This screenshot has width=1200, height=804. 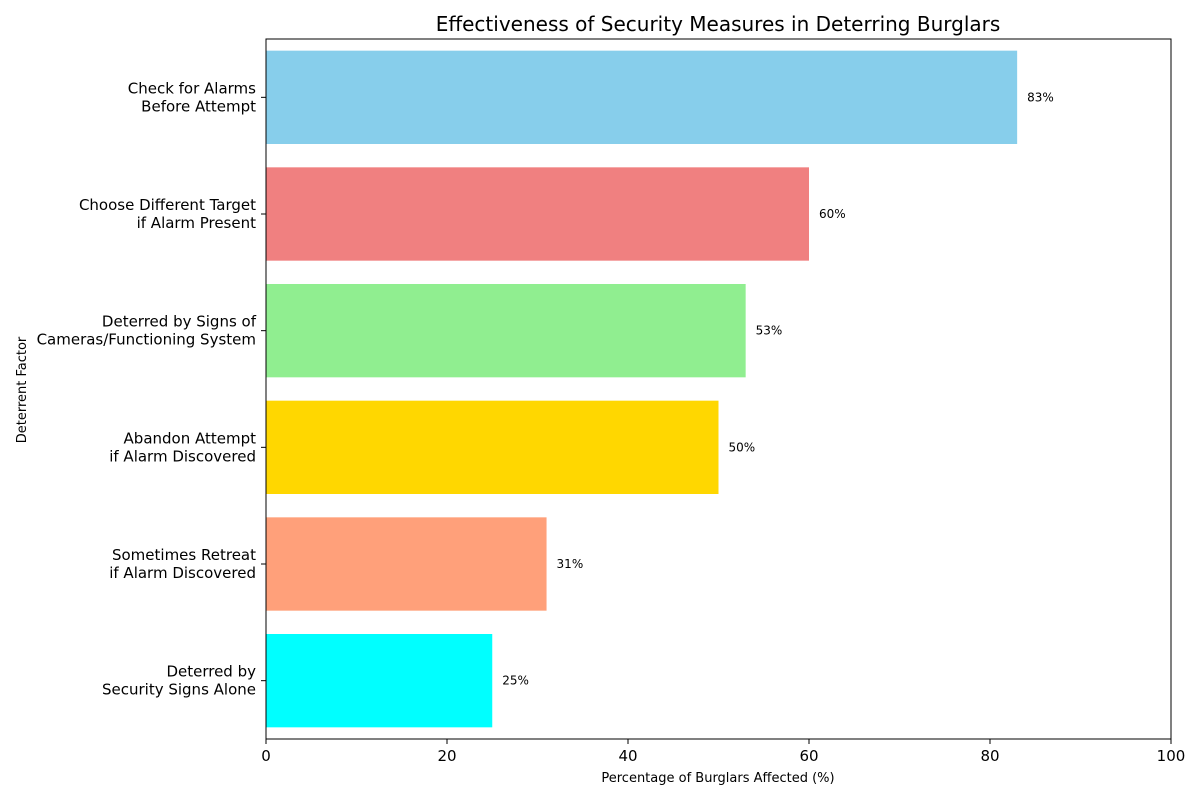 I want to click on y-tick-label-line: Sometimes Retreat, so click(x=184, y=555).